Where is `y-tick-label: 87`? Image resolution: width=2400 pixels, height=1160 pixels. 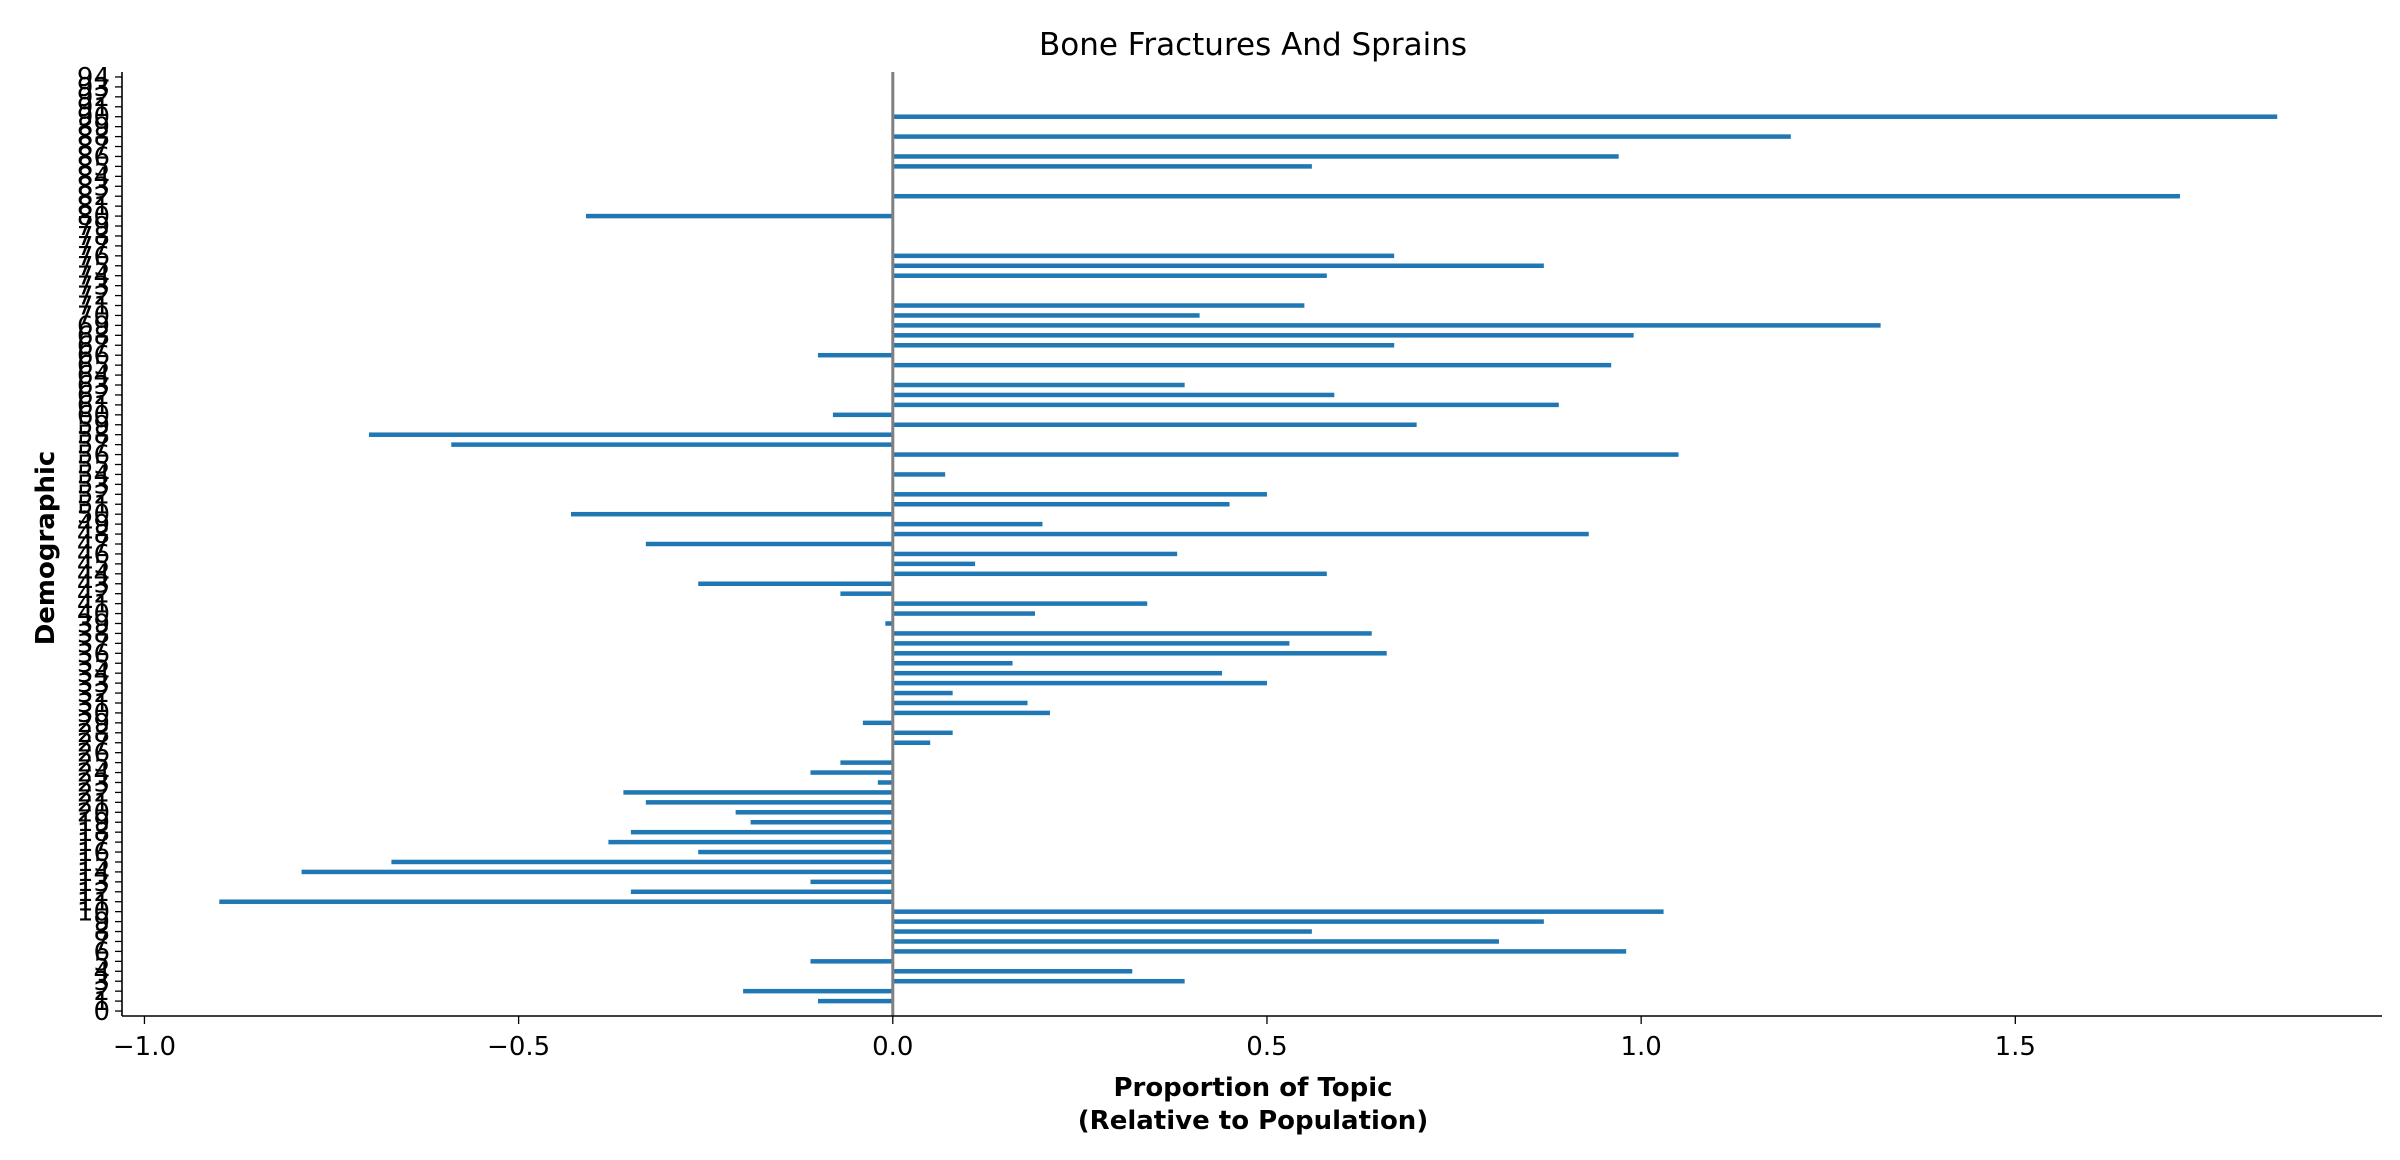 y-tick-label: 87 is located at coordinates (93, 148).